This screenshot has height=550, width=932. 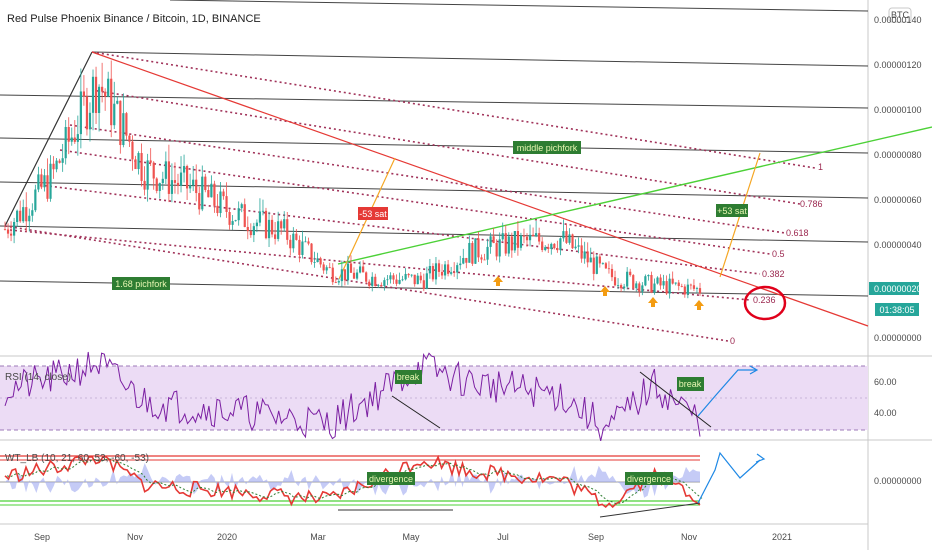 I want to click on pitchfork-168-label: 1.68 pichfork, so click(x=141, y=284).